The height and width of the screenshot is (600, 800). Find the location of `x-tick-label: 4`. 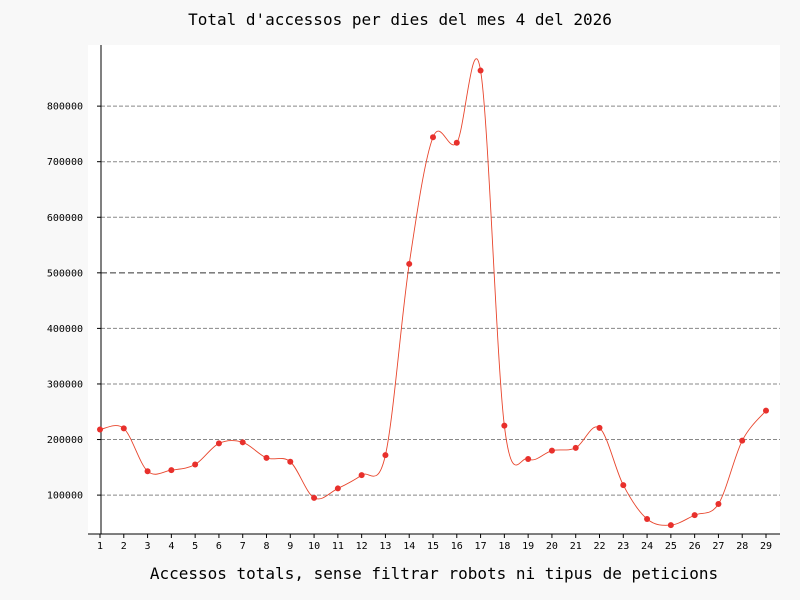

x-tick-label: 4 is located at coordinates (171, 546).